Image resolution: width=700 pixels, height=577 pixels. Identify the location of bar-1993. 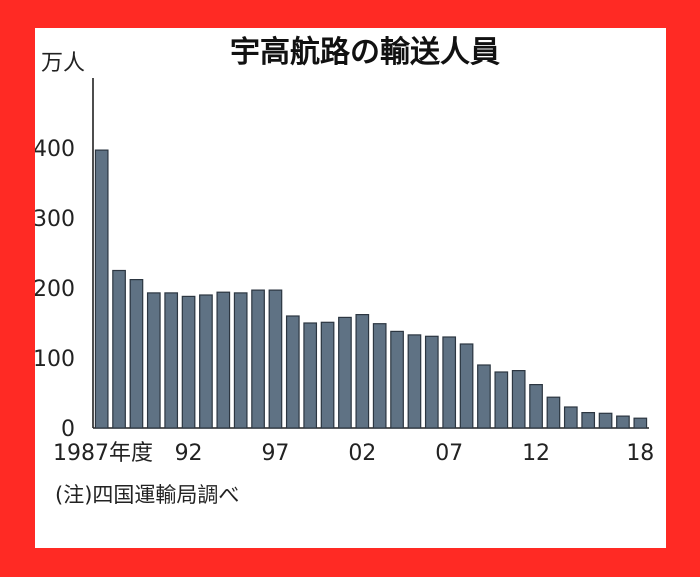
(206, 361).